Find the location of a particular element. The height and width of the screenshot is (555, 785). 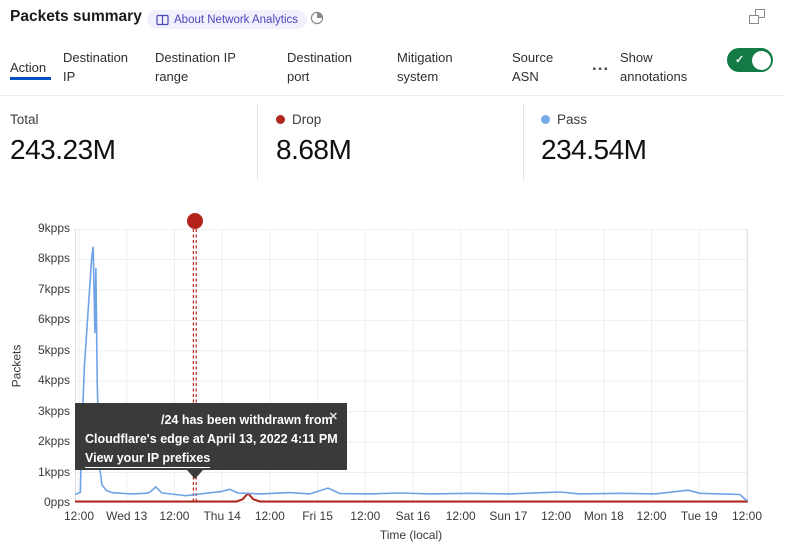

stat-total: Total 243.23M is located at coordinates (63, 143).